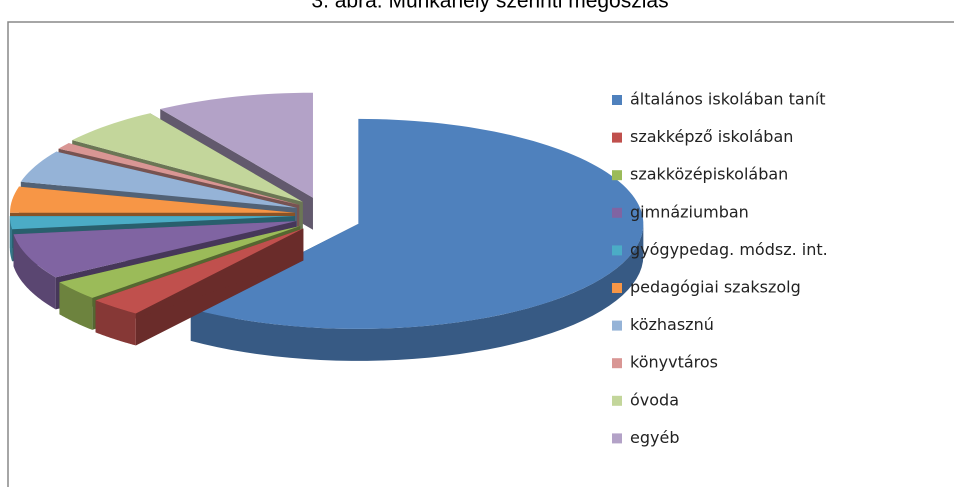 Image resolution: width=954 pixels, height=487 pixels. What do you see at coordinates (654, 399) in the screenshot?
I see `legend-label: óvoda` at bounding box center [654, 399].